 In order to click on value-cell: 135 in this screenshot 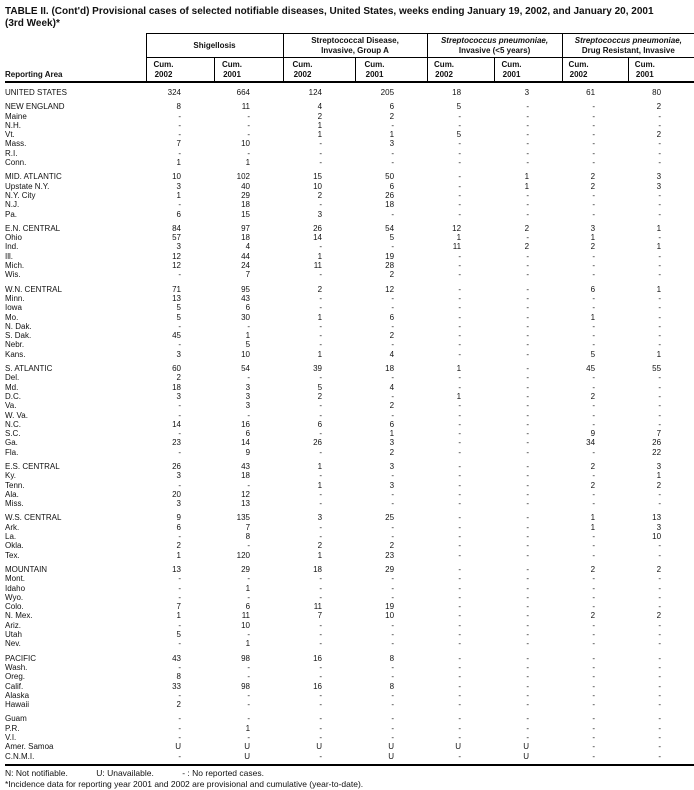, I will do `click(243, 518)`.